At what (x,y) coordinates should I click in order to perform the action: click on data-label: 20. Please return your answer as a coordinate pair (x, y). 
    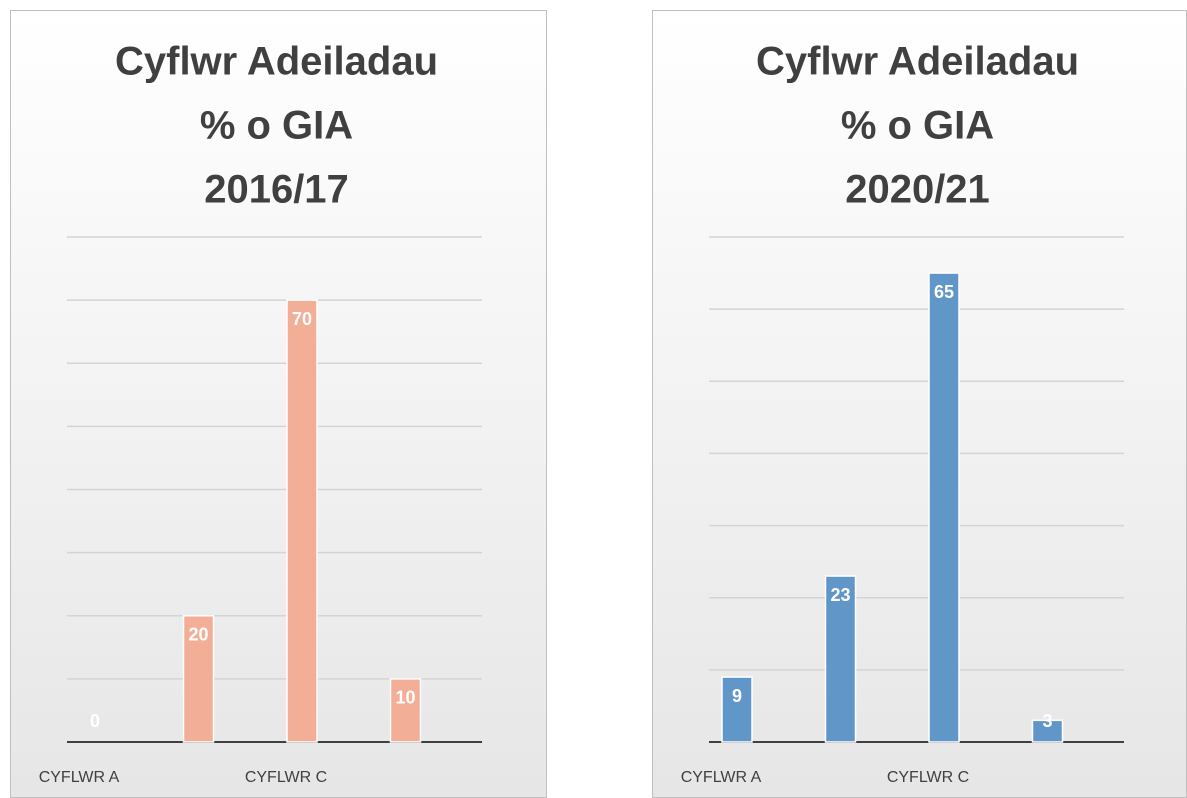
    Looking at the image, I should click on (198, 635).